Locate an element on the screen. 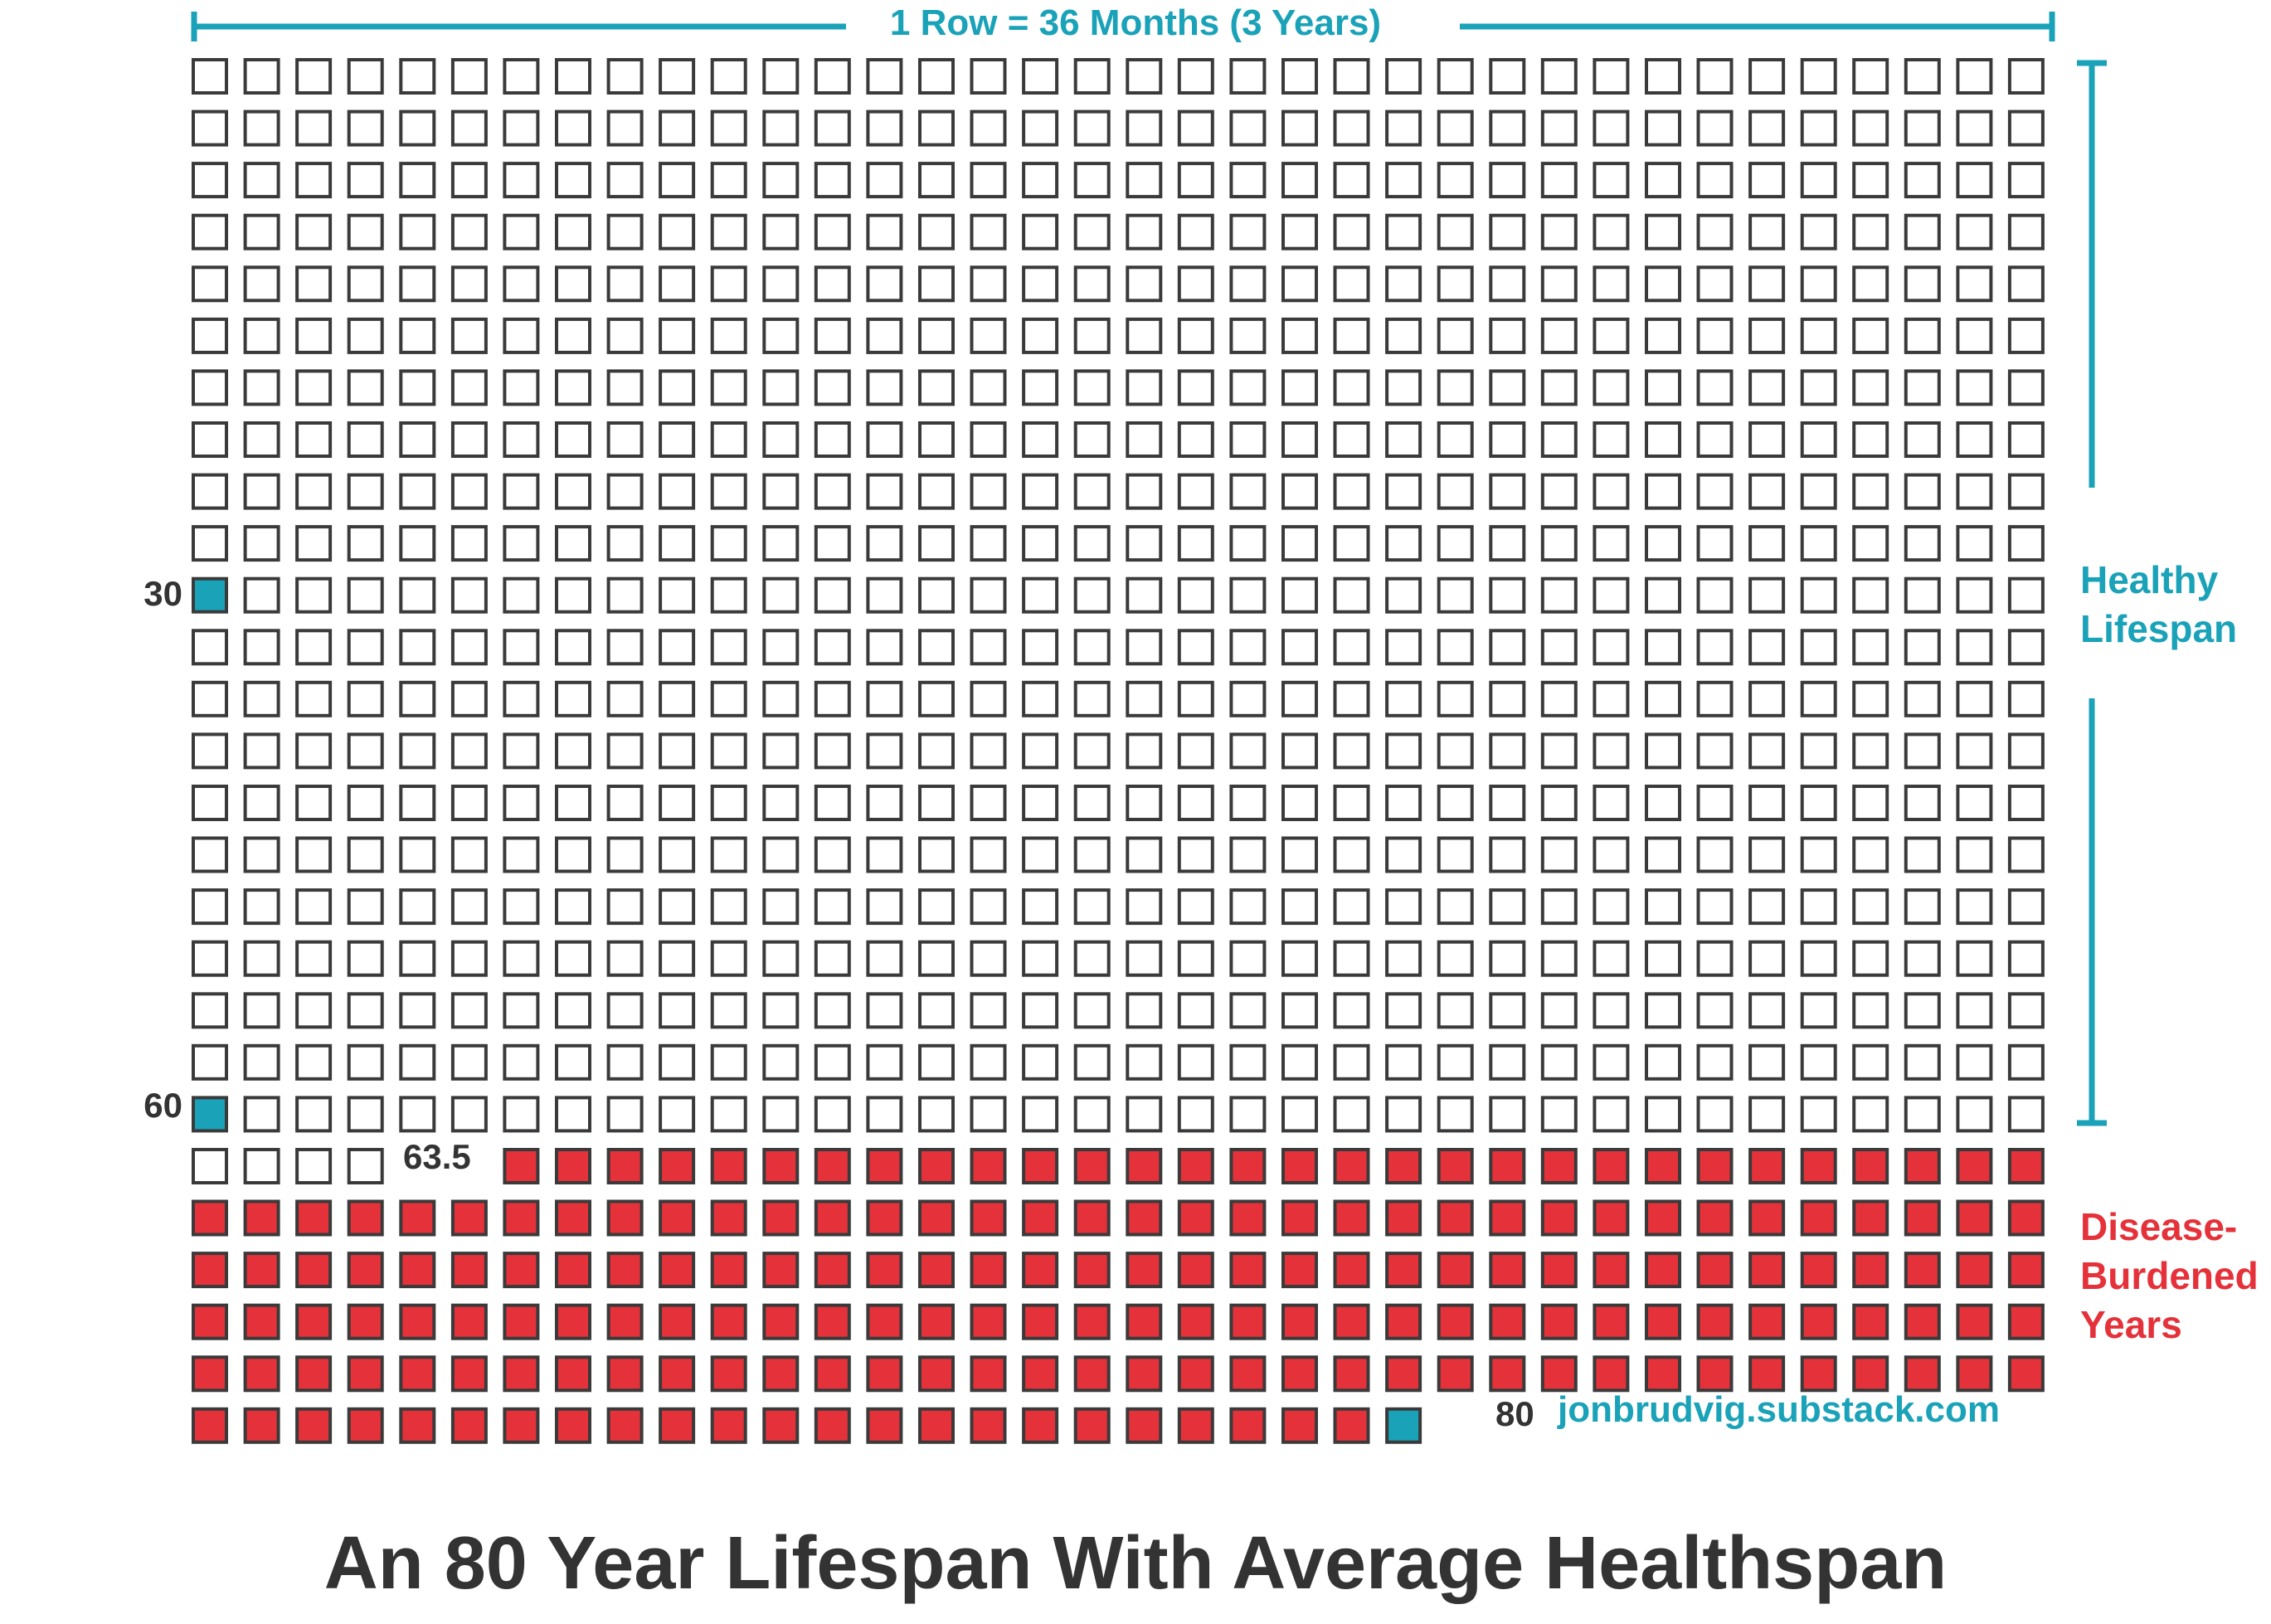 This screenshot has height=1624, width=2271. row-scale-text: 1 Row = 36 Months (3 Years) is located at coordinates (1135, 22).